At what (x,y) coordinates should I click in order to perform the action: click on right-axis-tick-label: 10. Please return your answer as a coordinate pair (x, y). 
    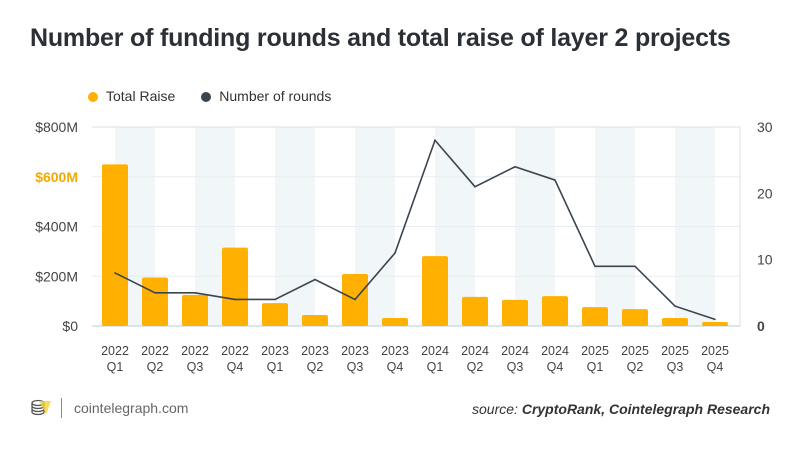
    Looking at the image, I should click on (765, 260).